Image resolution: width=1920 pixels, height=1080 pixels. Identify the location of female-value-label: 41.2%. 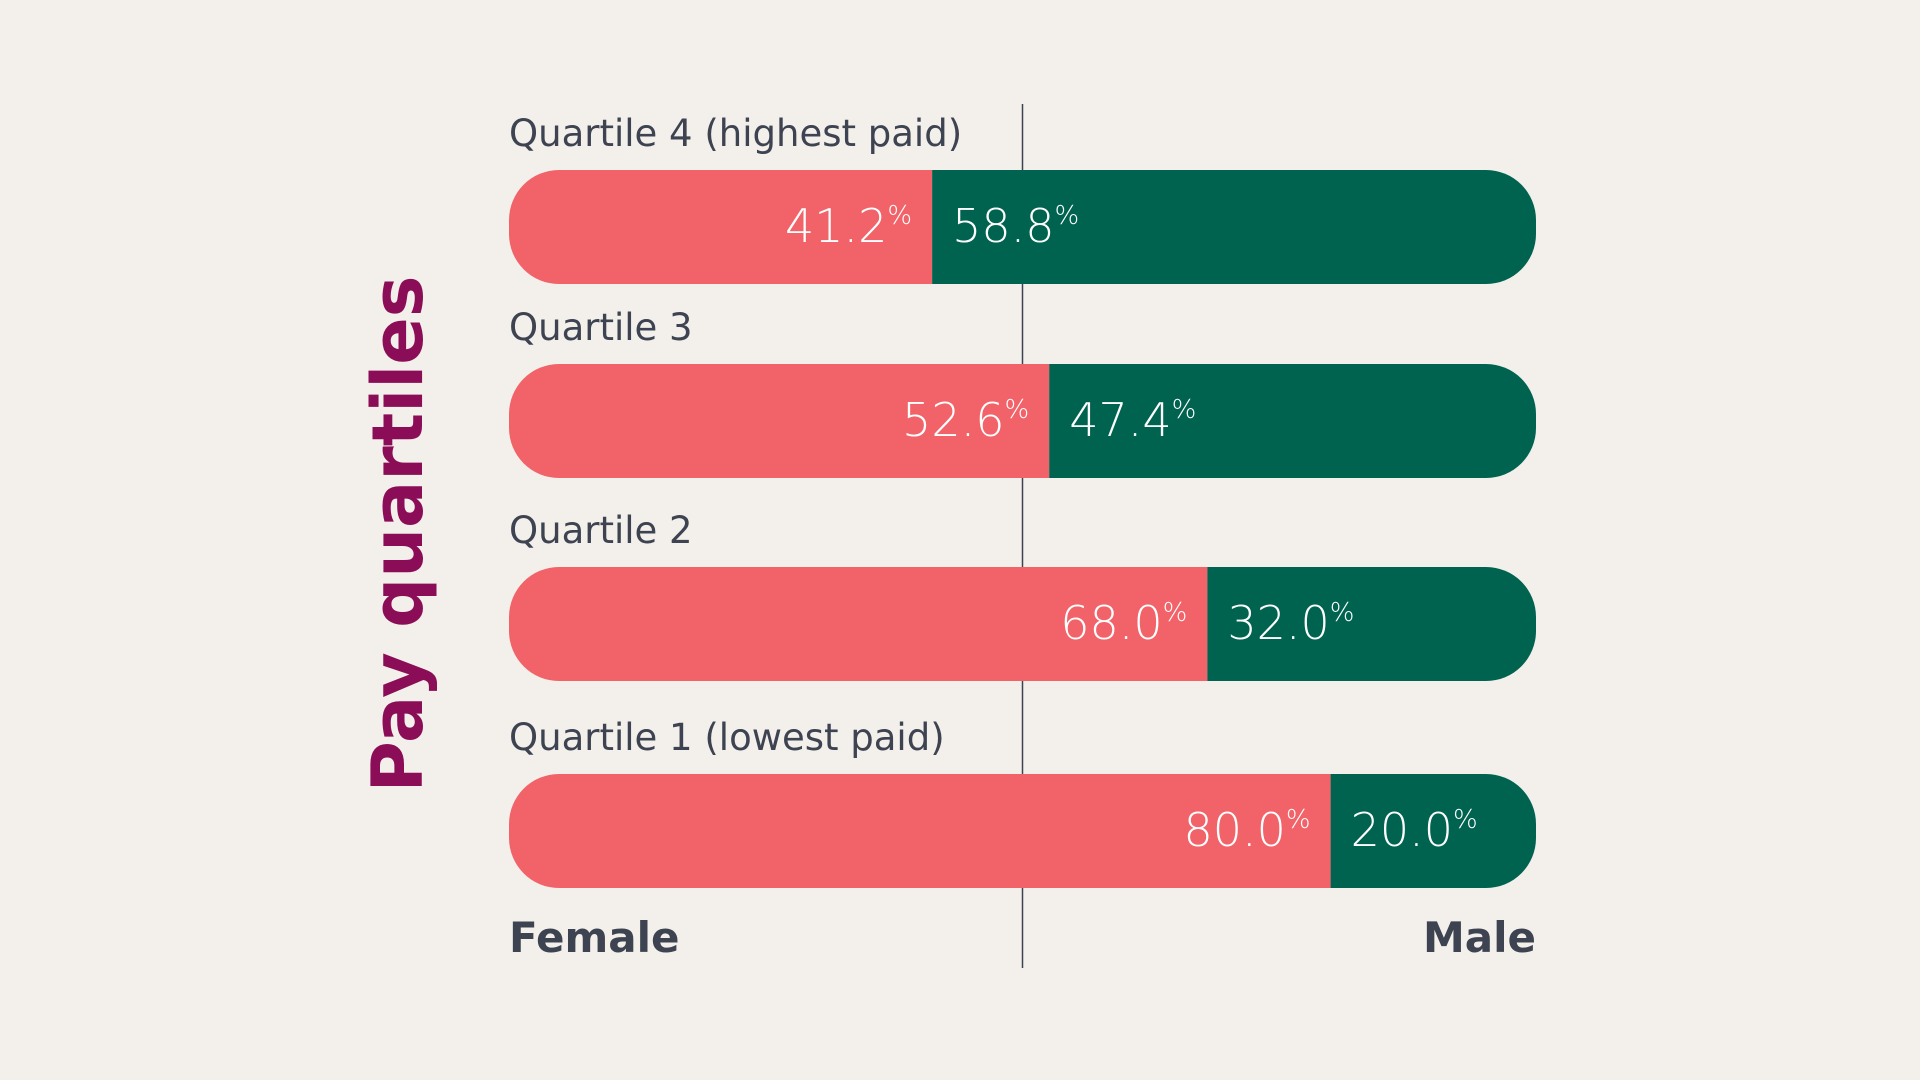
(848, 226).